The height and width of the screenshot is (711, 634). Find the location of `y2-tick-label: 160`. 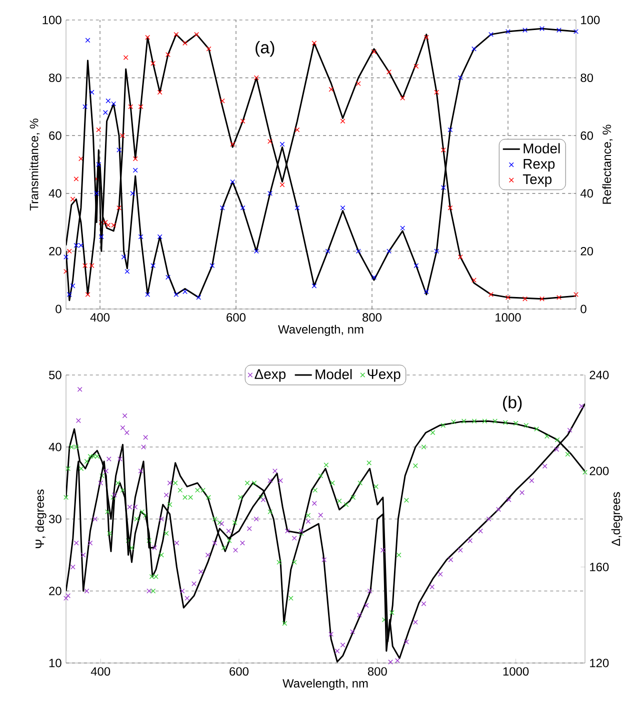

y2-tick-label: 160 is located at coordinates (599, 567).